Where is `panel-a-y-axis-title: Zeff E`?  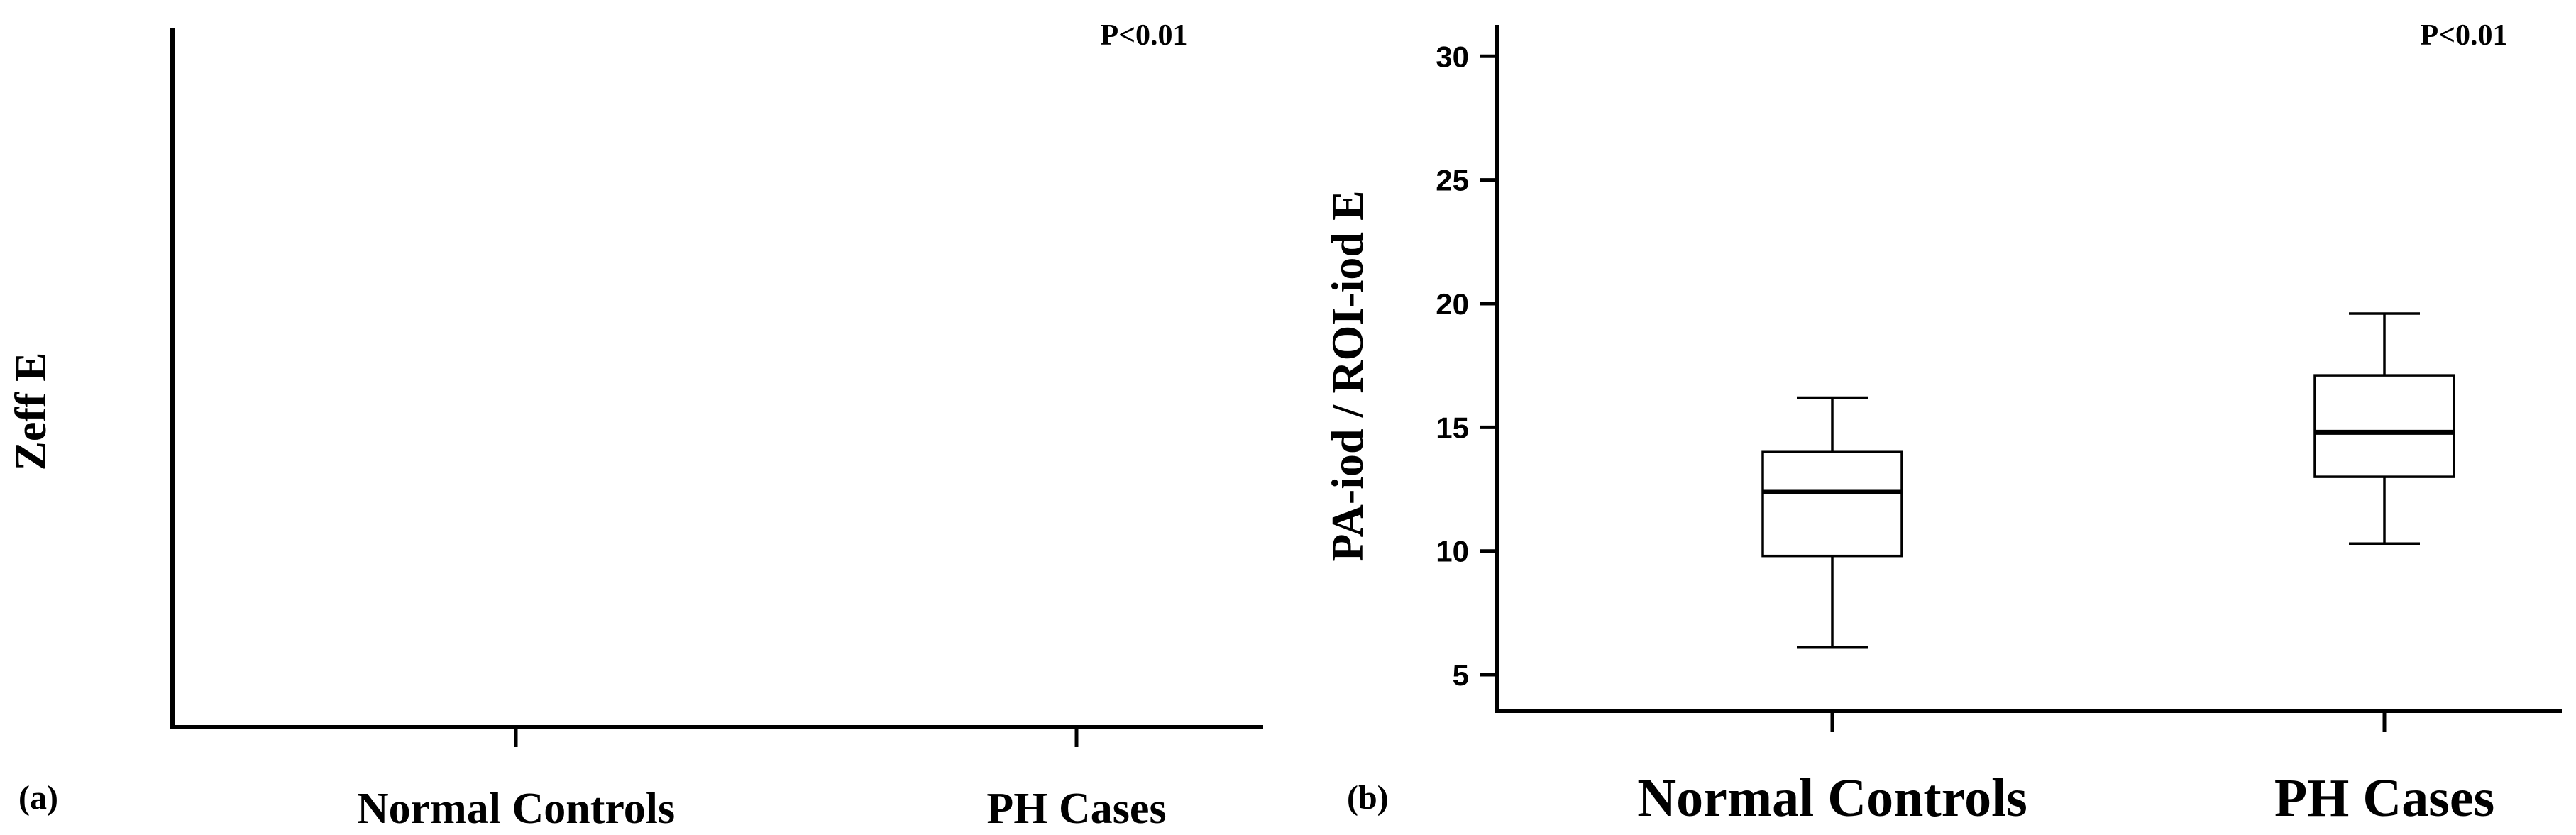
panel-a-y-axis-title: Zeff E is located at coordinates (31, 411).